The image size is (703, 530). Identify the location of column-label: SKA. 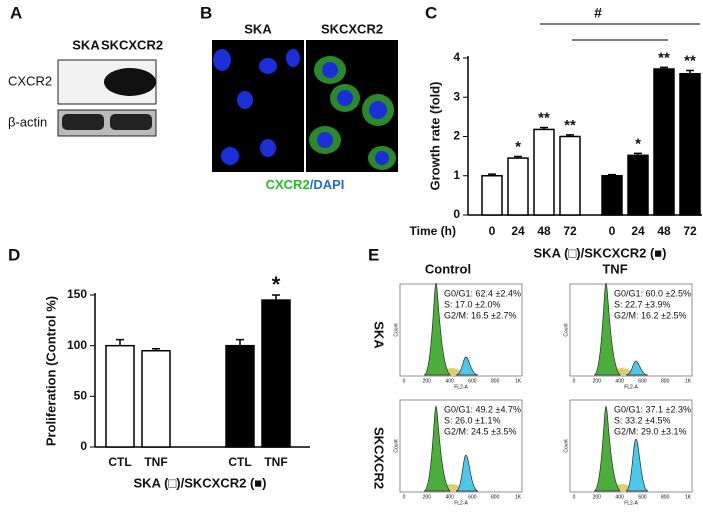
(258, 28).